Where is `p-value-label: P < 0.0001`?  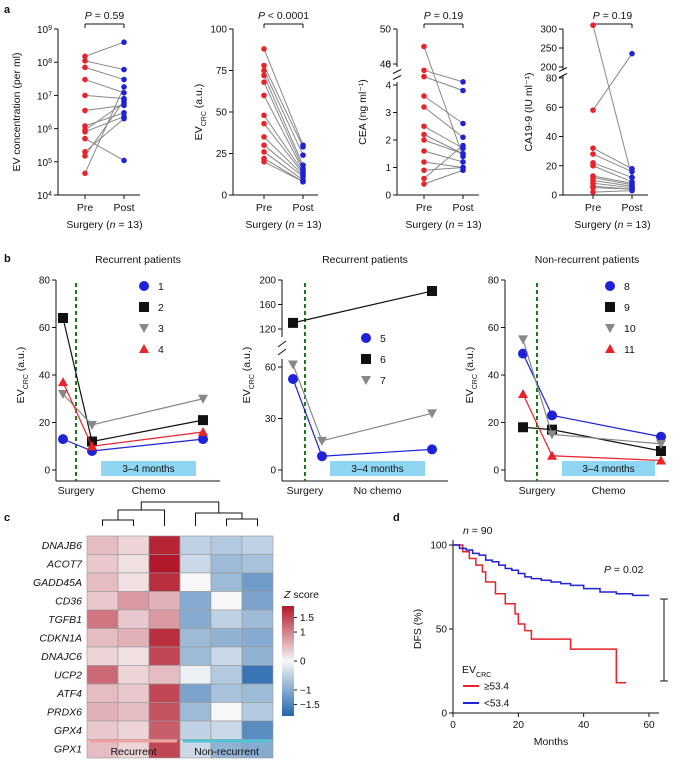 p-value-label: P < 0.0001 is located at coordinates (283, 16).